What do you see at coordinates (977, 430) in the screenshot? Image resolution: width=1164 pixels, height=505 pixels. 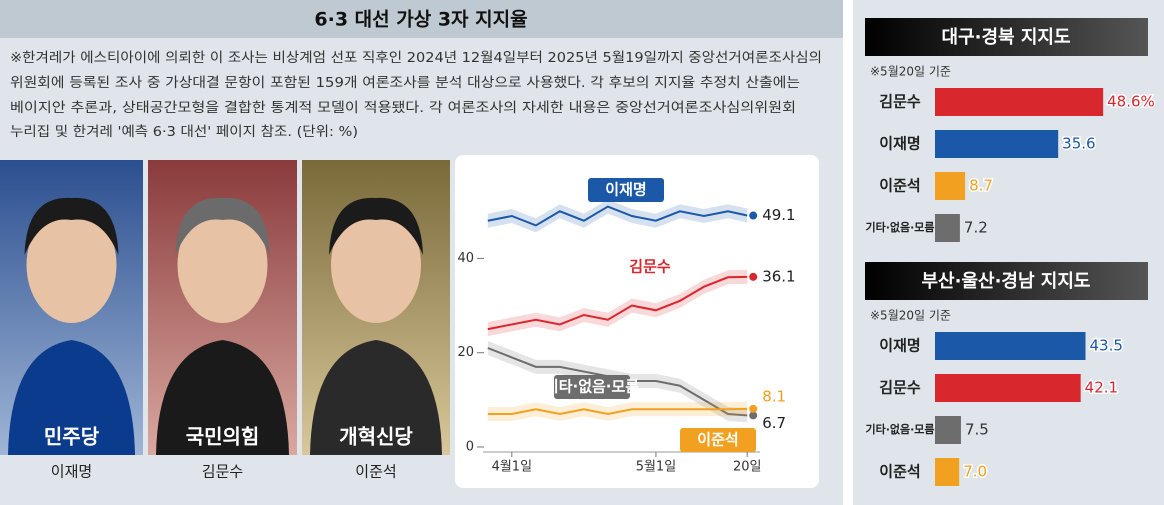 I see `value-label: 7.5` at bounding box center [977, 430].